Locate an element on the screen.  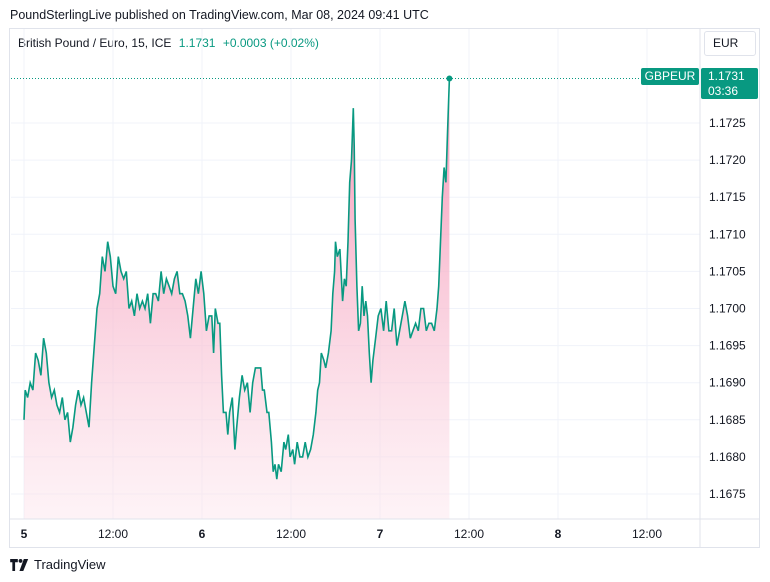
price-tag: GBPEUR 1.1731 03:36 is located at coordinates (699, 83).